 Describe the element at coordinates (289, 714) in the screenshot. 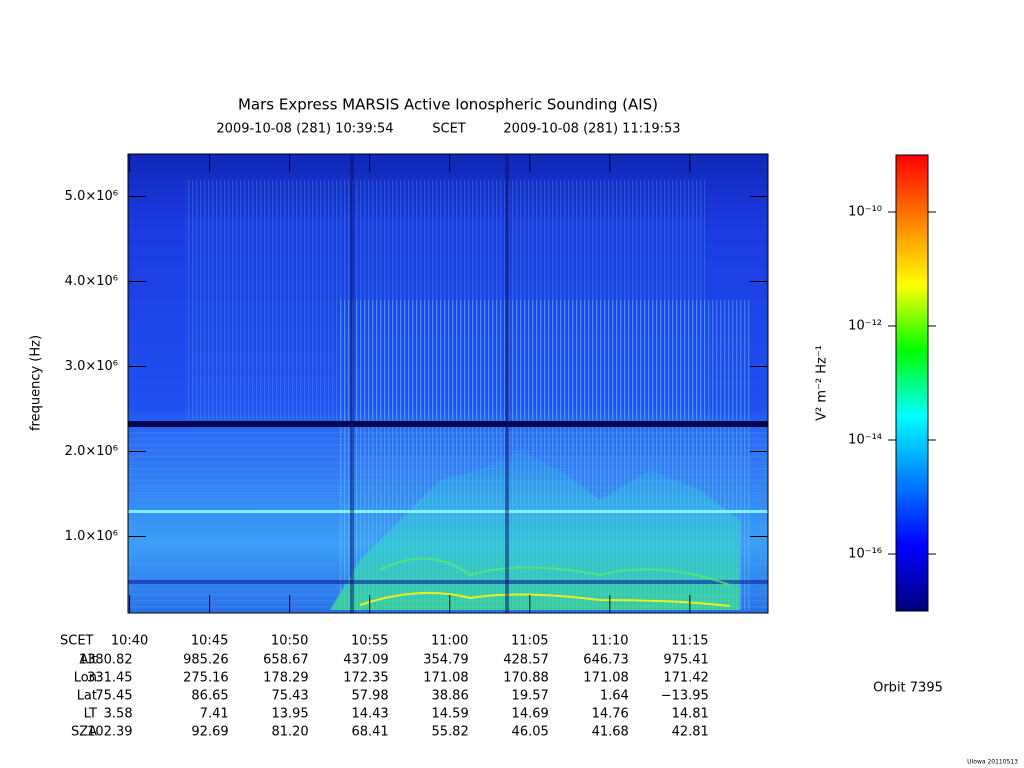

I see `ephemeris-value: 13.95` at that location.